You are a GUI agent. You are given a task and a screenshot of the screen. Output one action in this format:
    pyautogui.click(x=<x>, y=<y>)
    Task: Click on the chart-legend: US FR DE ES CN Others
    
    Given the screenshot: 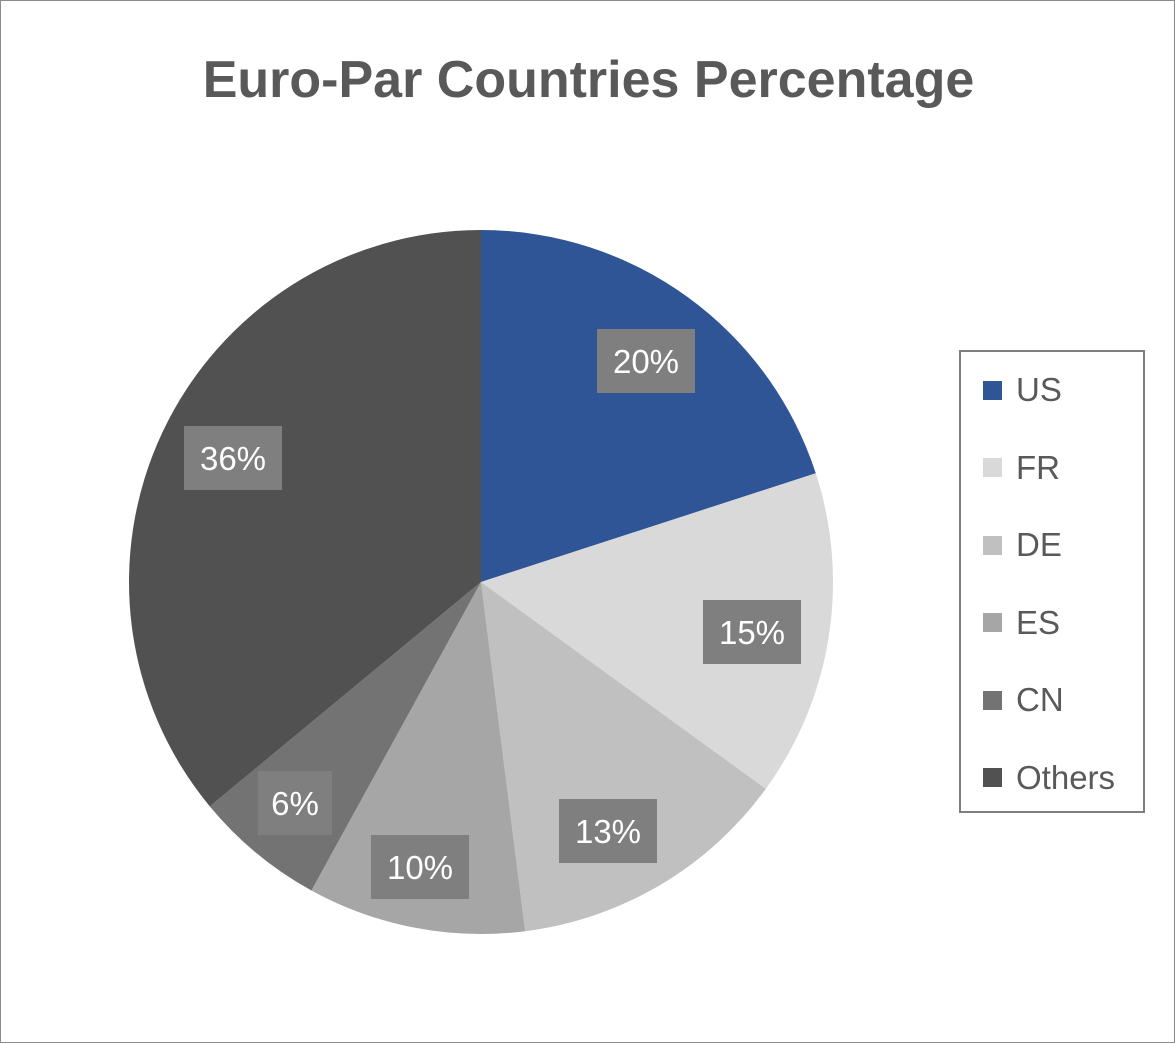 What is the action you would take?
    pyautogui.click(x=1052, y=581)
    